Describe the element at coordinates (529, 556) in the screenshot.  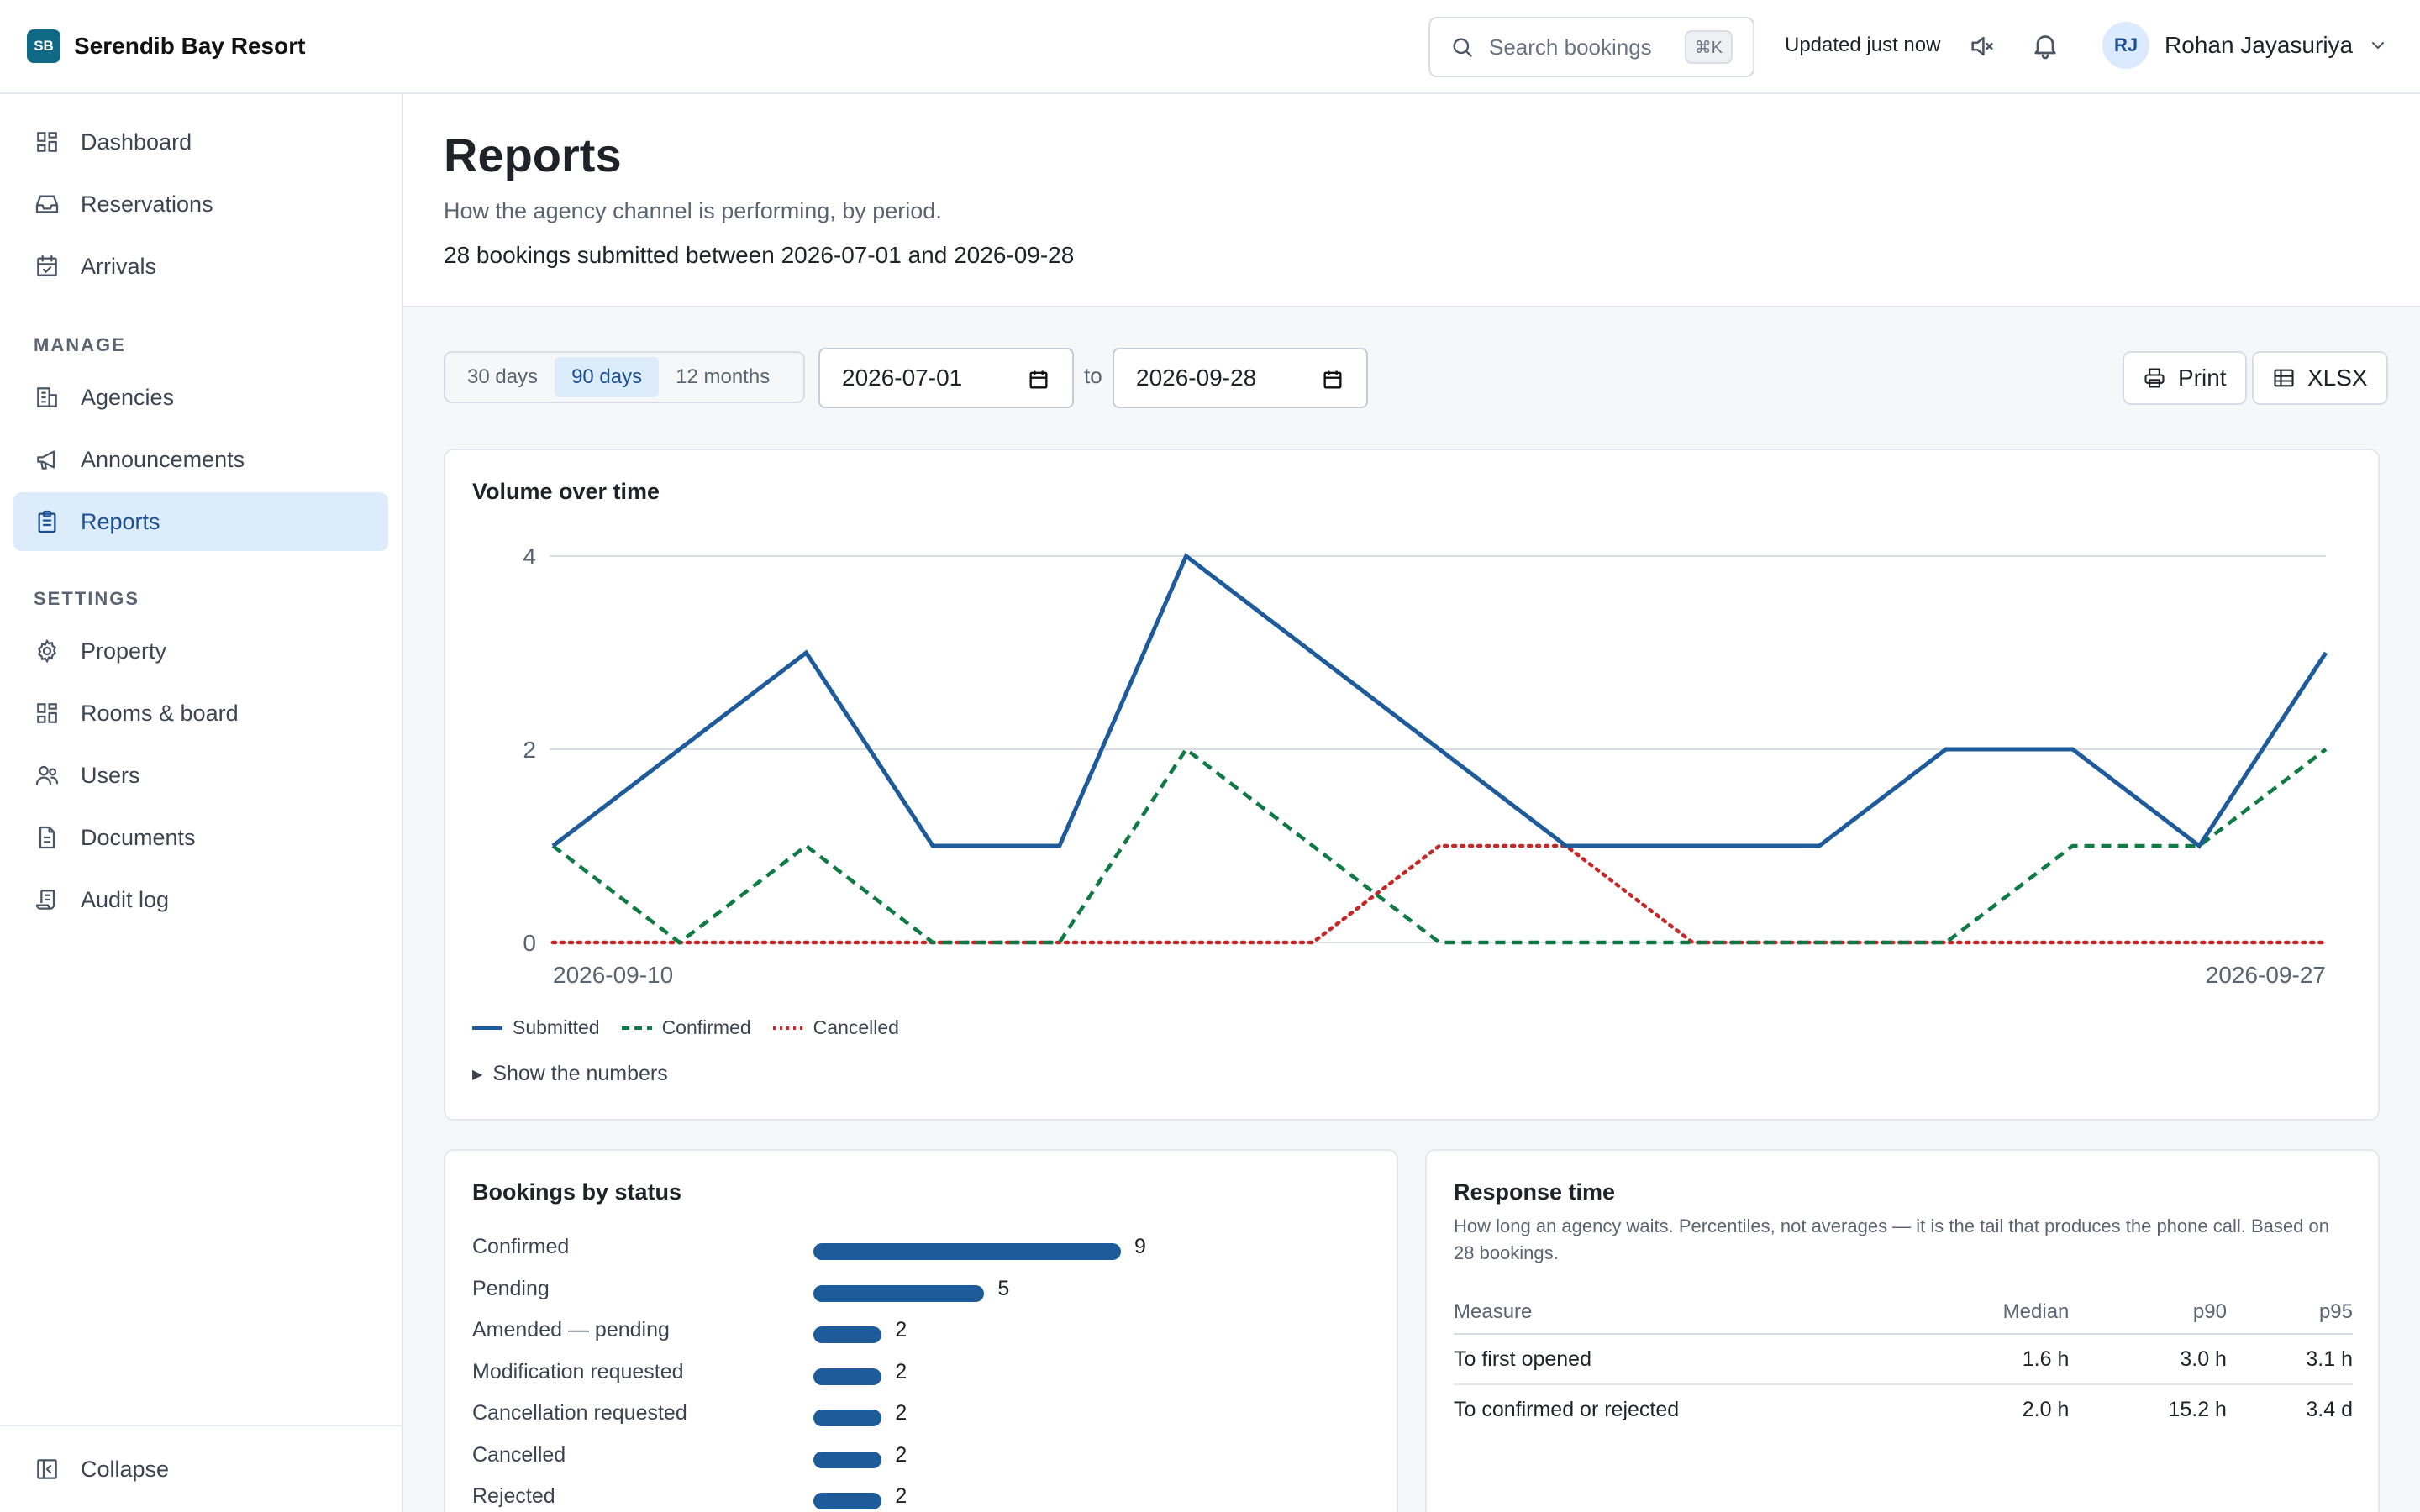
I see `y-tick-label: 4` at that location.